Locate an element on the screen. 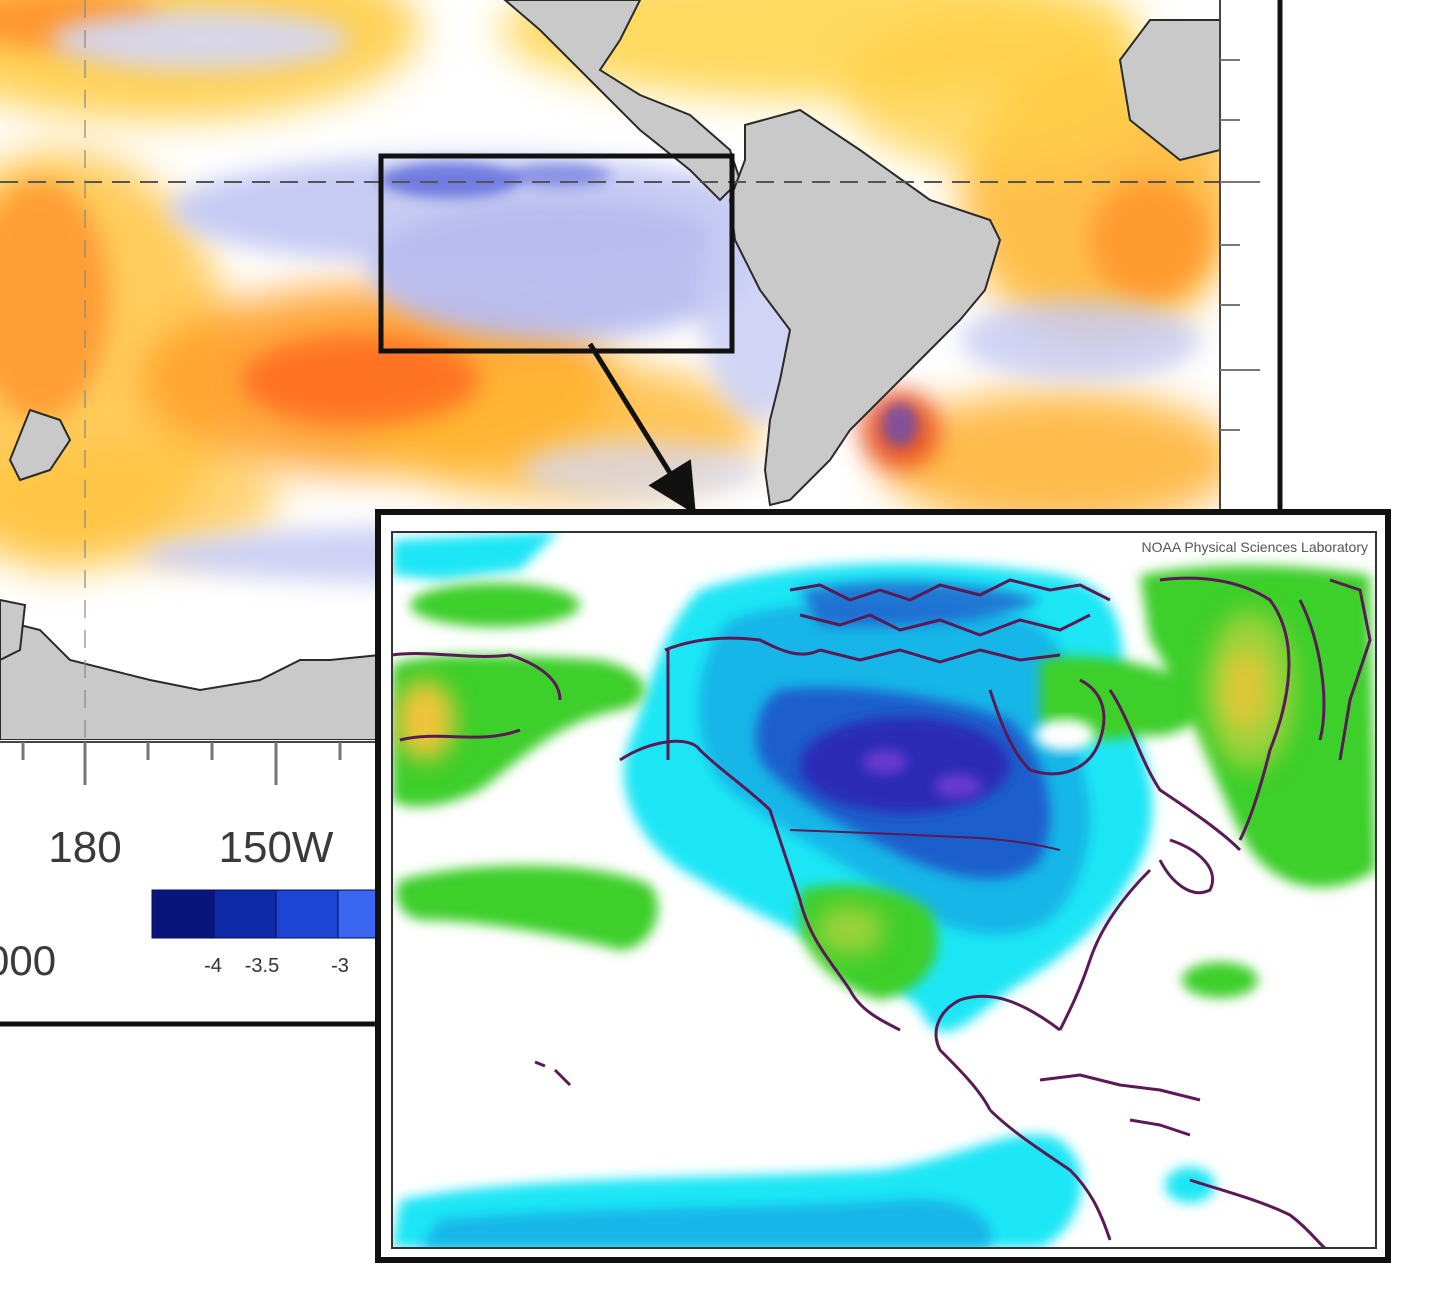 The width and height of the screenshot is (1440, 1299). new-zealand-land is located at coordinates (40, 445).